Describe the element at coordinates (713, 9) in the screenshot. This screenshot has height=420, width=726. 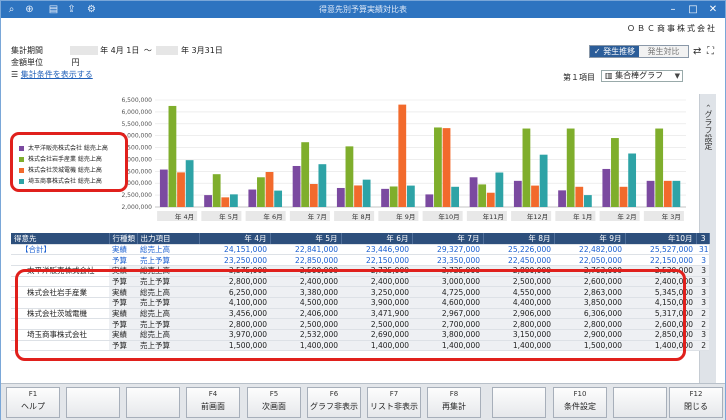
I see `close-window-button: ✕` at that location.